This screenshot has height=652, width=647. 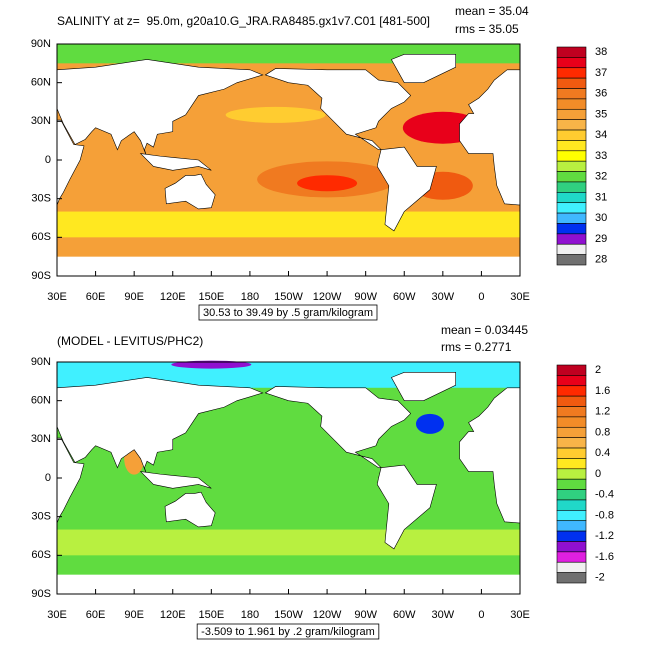 What do you see at coordinates (601, 73) in the screenshot?
I see `colorbar-label: 37` at bounding box center [601, 73].